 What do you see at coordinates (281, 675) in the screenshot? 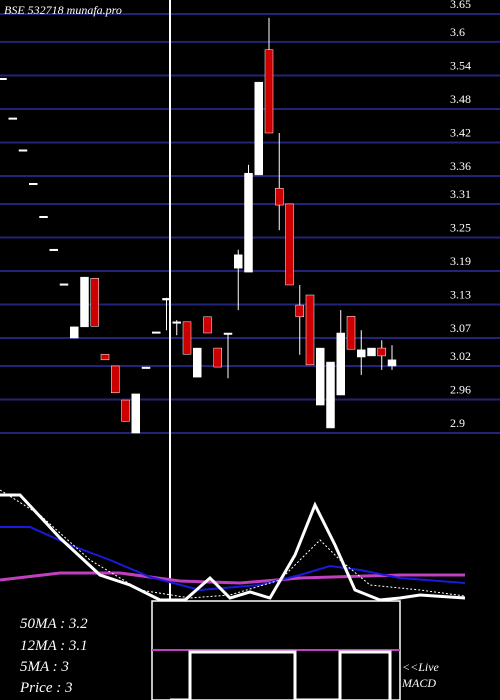
I see `histogram` at bounding box center [281, 675].